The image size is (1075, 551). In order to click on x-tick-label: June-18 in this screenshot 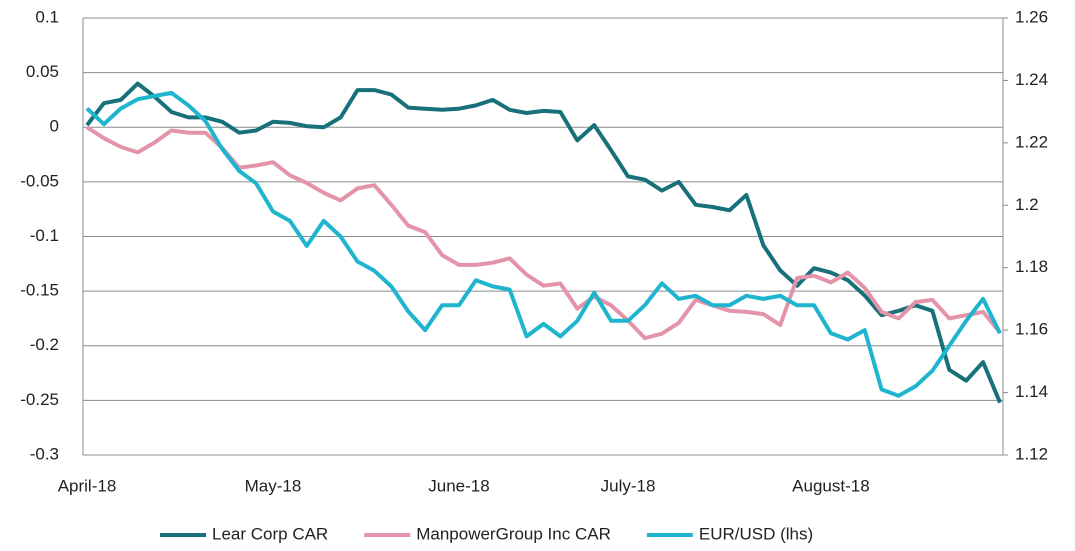, I will do `click(458, 485)`.